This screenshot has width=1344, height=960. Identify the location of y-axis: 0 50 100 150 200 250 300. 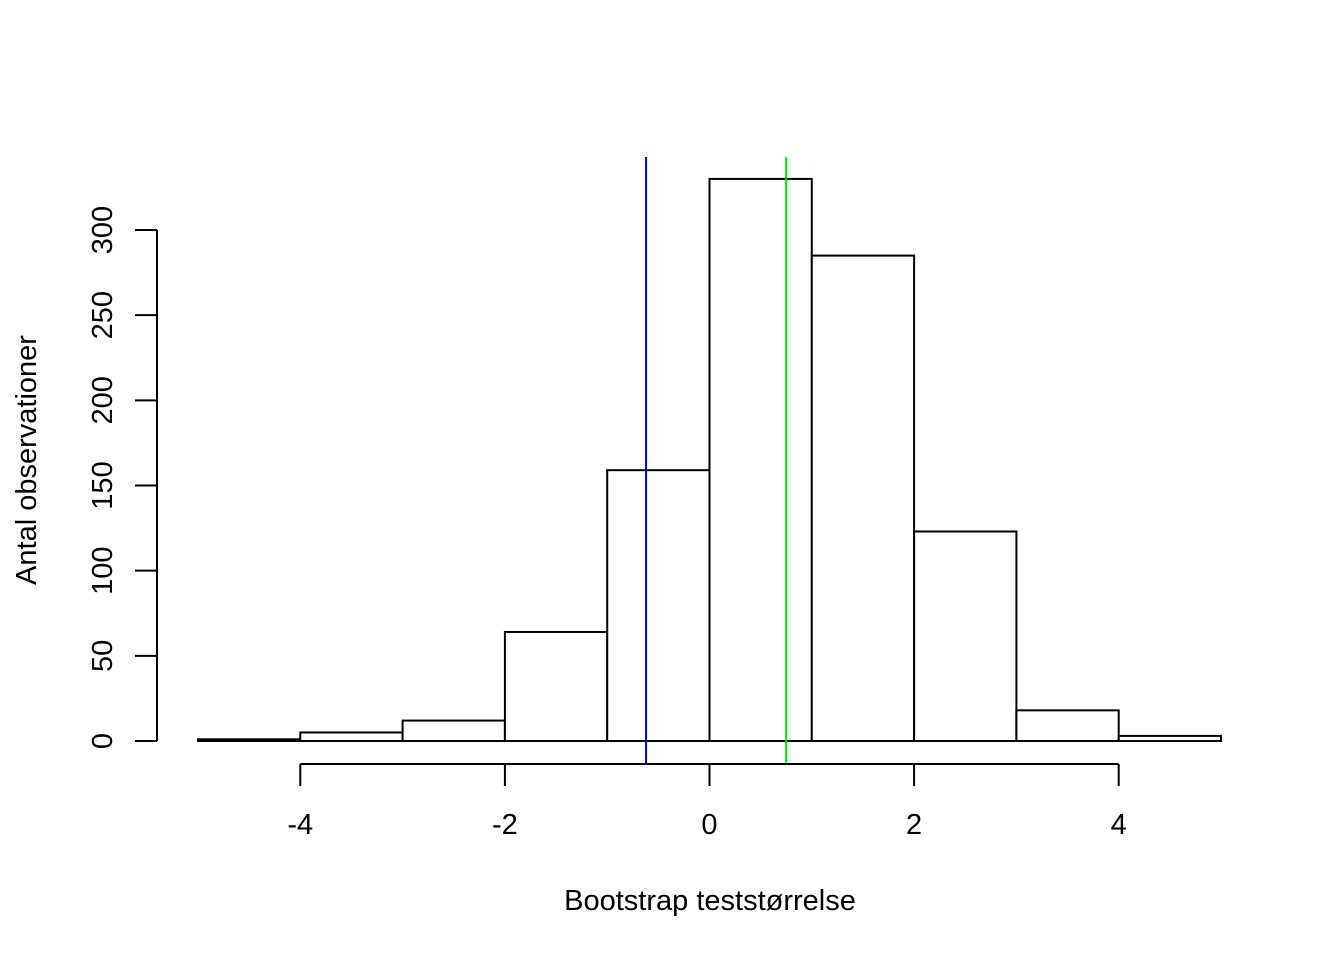
(122, 477).